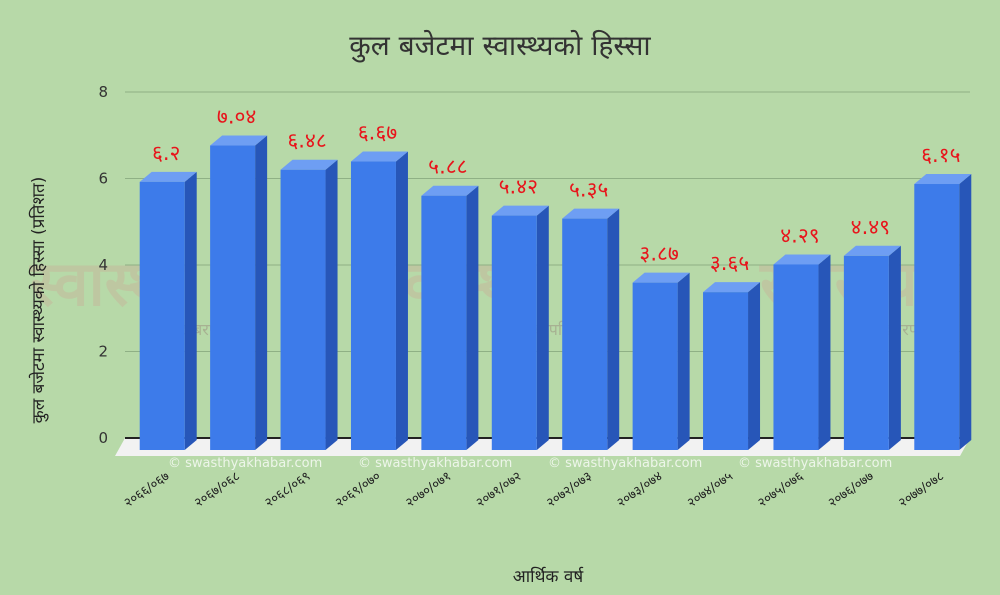 The width and height of the screenshot is (1000, 595). I want to click on x-axis-label: आर्थिक वर्ष, so click(549, 576).